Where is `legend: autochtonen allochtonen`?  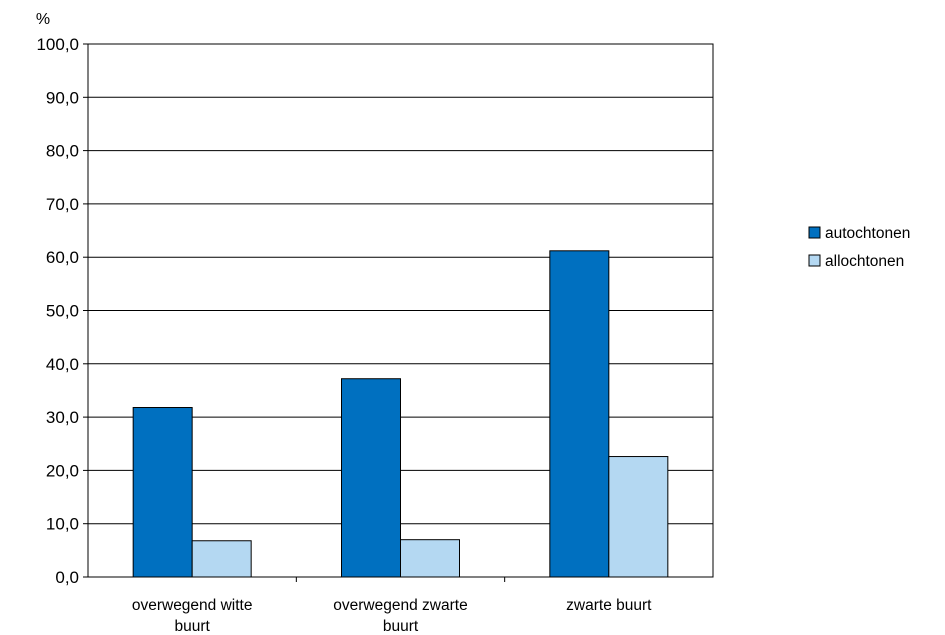
legend: autochtonen allochtonen is located at coordinates (859, 247).